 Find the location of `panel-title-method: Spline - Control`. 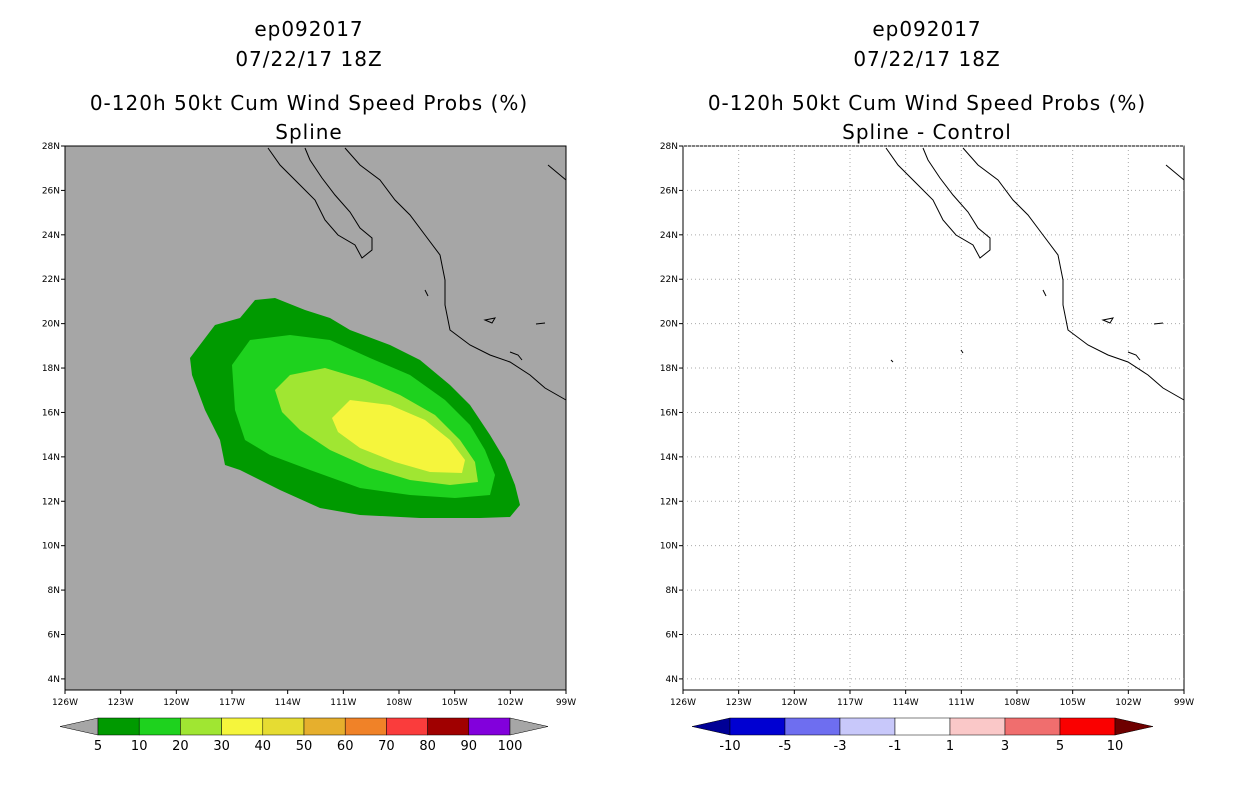

panel-title-method: Spline - Control is located at coordinates (927, 132).